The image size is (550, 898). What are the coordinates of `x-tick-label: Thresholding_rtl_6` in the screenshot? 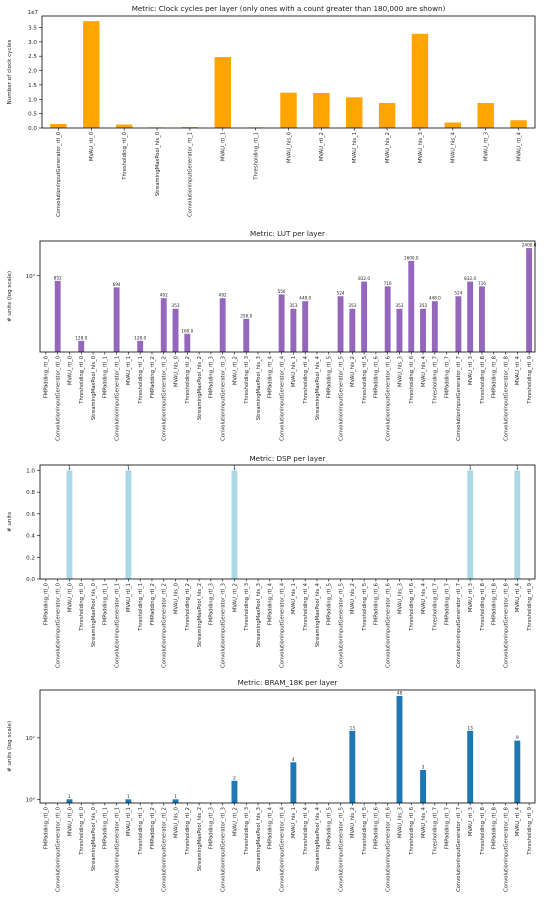 It's located at (412, 607).